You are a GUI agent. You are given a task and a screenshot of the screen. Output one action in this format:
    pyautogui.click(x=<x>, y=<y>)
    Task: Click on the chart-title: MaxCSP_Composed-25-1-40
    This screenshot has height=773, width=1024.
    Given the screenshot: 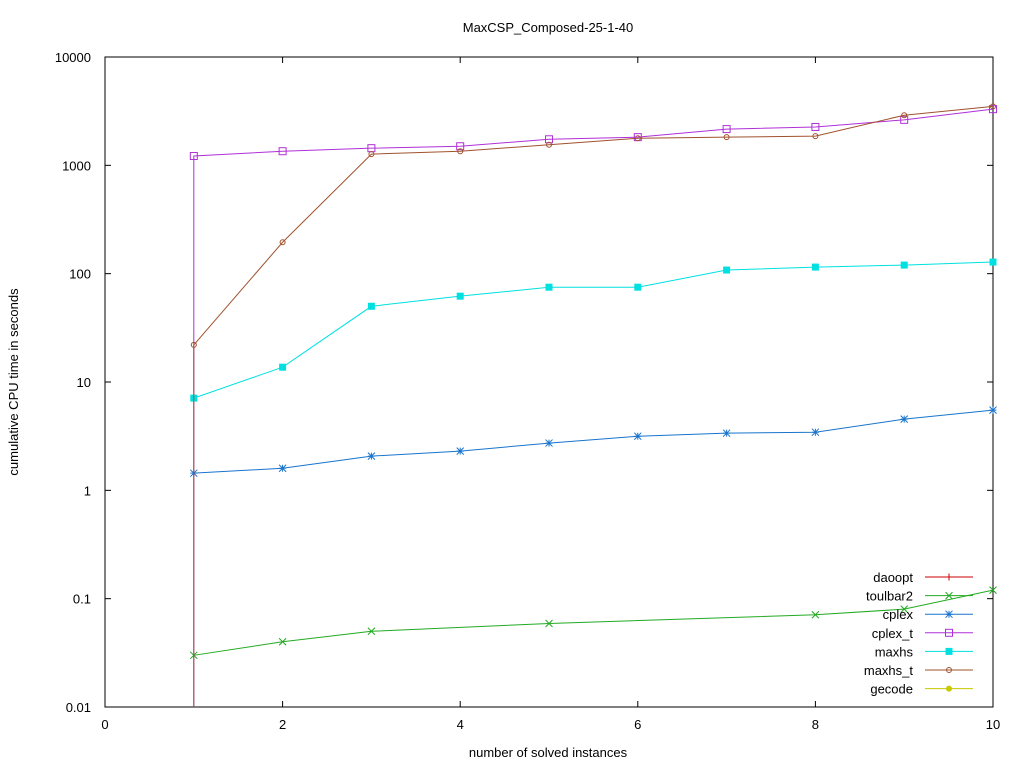 What is the action you would take?
    pyautogui.click(x=548, y=27)
    